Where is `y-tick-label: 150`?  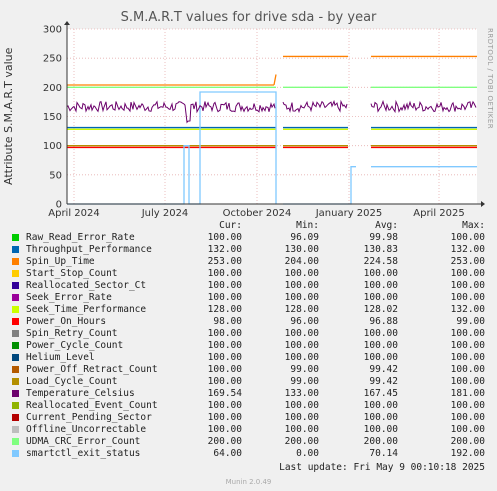
y-tick-label: 150 is located at coordinates (52, 117).